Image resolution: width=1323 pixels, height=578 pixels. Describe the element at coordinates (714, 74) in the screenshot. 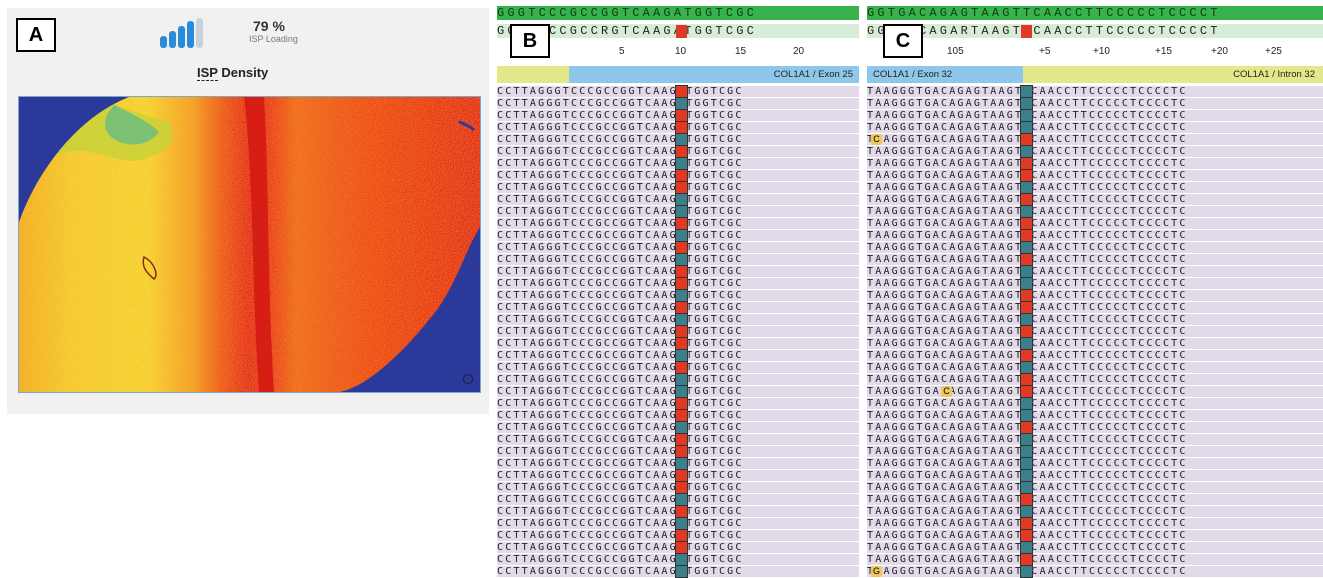

I see `exon-track: COL1A1 / Exon 25` at that location.